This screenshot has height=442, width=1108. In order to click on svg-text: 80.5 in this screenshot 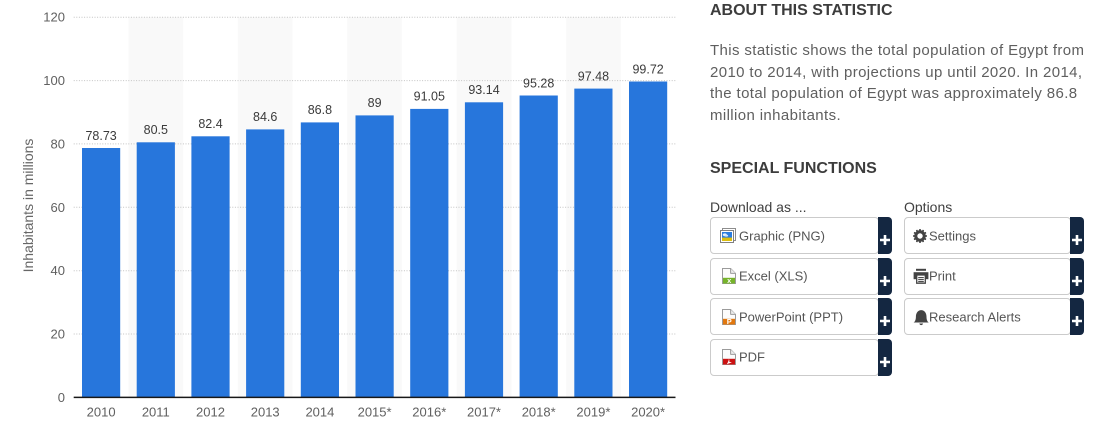, I will do `click(156, 130)`.